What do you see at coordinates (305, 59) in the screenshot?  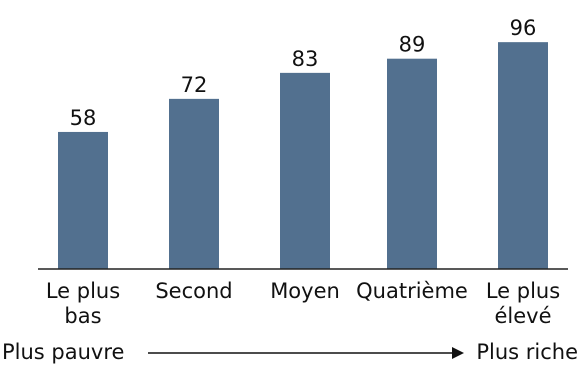 I see `value-label-3: 83` at bounding box center [305, 59].